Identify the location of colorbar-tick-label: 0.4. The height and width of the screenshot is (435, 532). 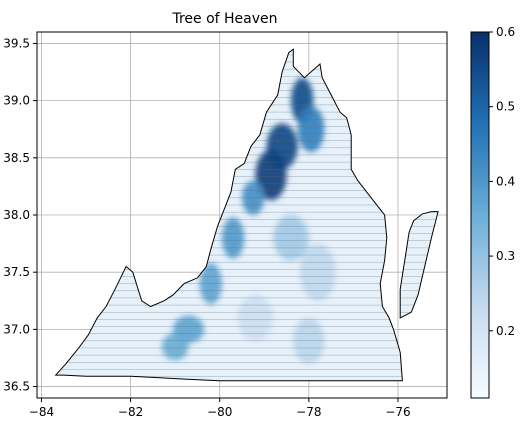
(505, 181).